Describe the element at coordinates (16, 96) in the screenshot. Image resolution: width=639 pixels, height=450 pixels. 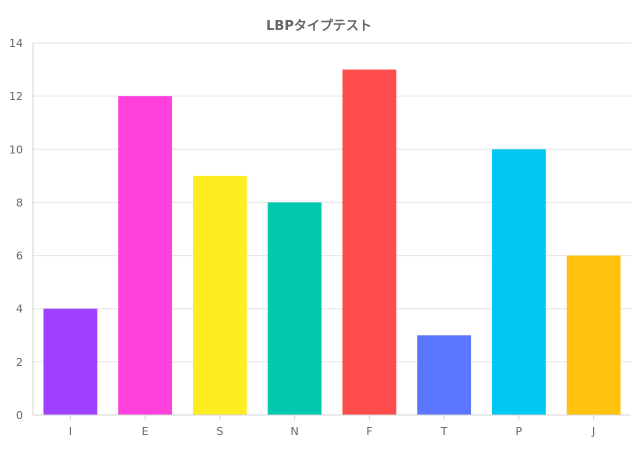
I see `y-tick-label: 12` at that location.